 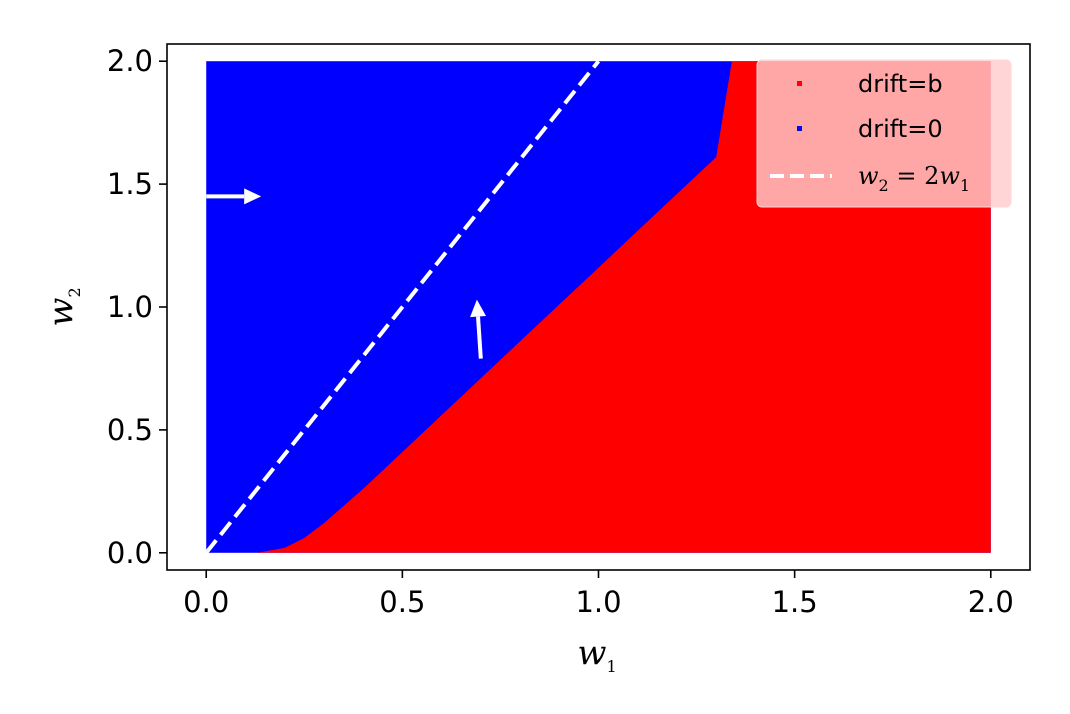 I want to click on x-tick-label: 1.0, so click(x=598, y=602).